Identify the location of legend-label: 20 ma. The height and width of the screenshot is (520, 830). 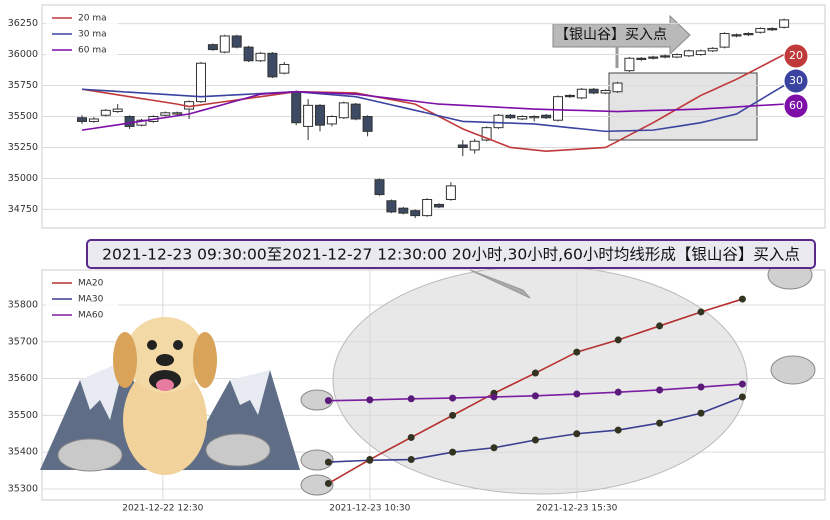
(92, 19).